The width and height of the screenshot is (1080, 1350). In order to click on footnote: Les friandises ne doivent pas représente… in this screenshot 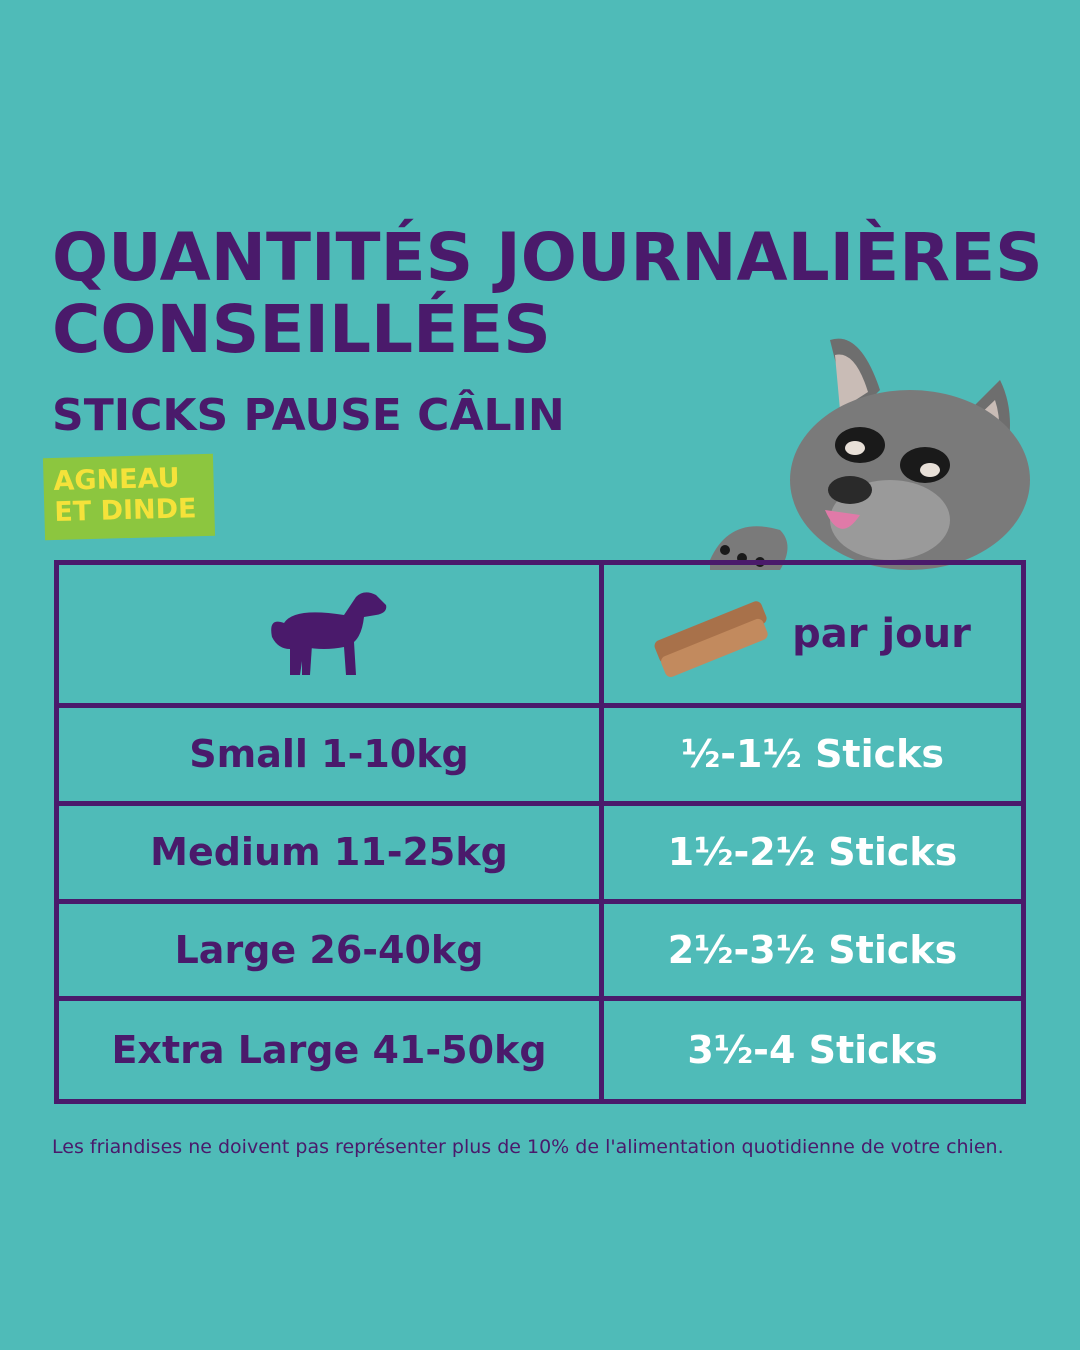, I will do `click(528, 1147)`.